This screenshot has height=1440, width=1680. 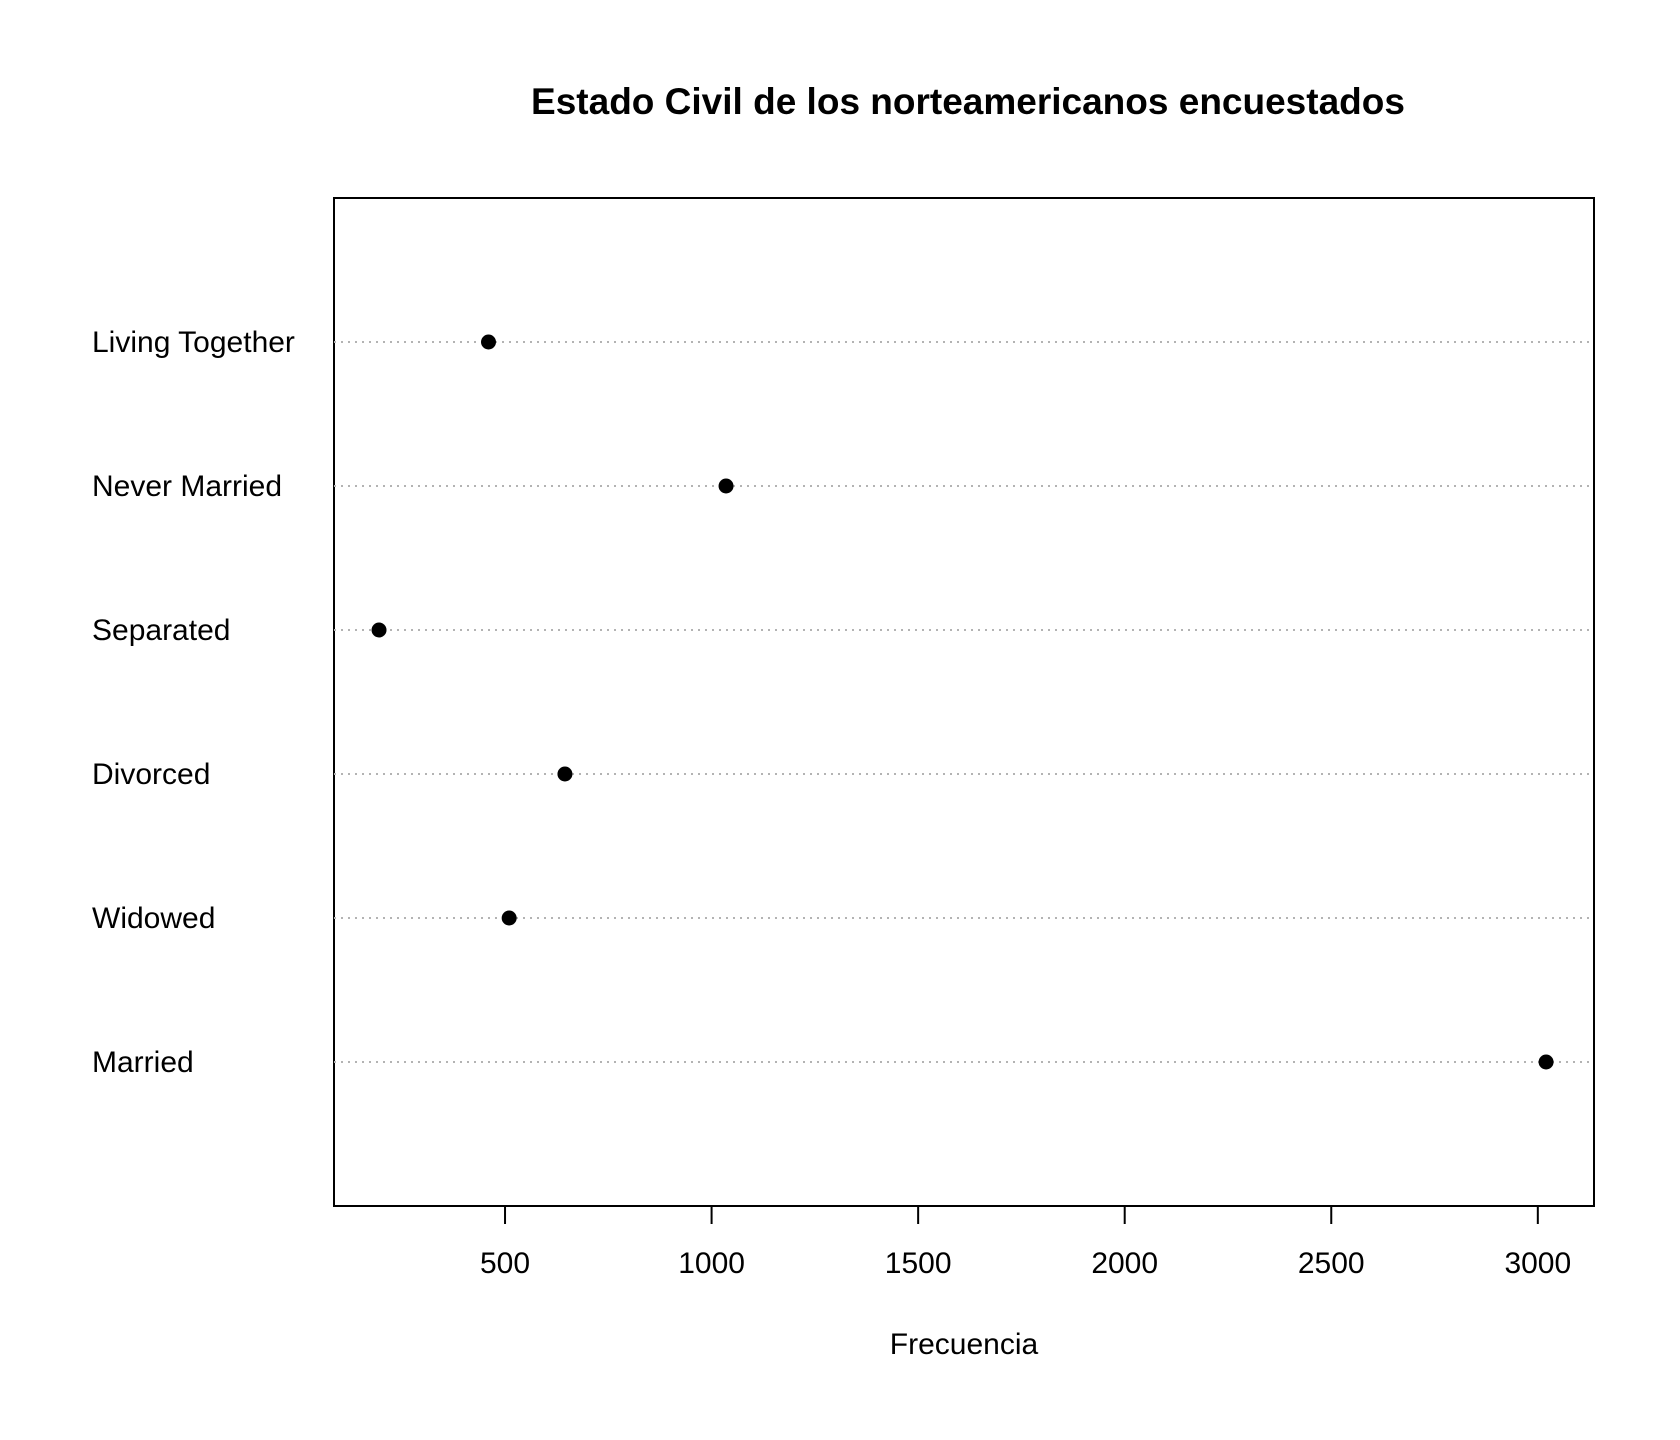 What do you see at coordinates (1025, 1242) in the screenshot?
I see `x-axis: 500 1000 1500 2000 2500 3000` at bounding box center [1025, 1242].